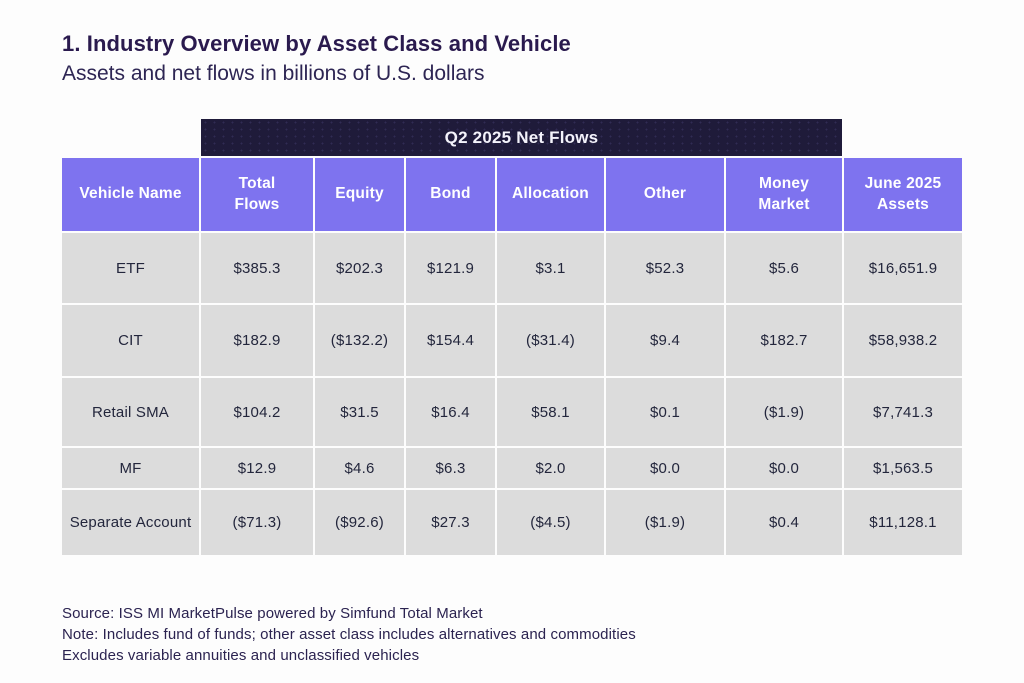 The width and height of the screenshot is (1024, 683). What do you see at coordinates (130, 340) in the screenshot?
I see `row-cit-vehicle: CIT` at bounding box center [130, 340].